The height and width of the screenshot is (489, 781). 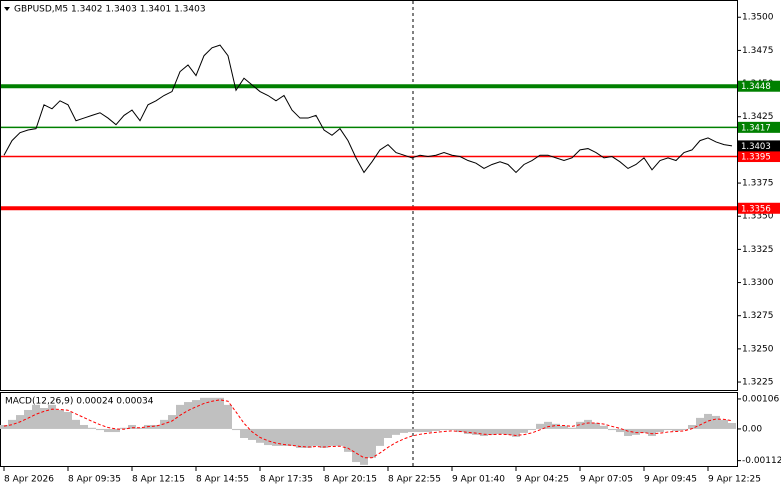 What do you see at coordinates (756, 209) in the screenshot?
I see `level-label: 1.3356` at bounding box center [756, 209].